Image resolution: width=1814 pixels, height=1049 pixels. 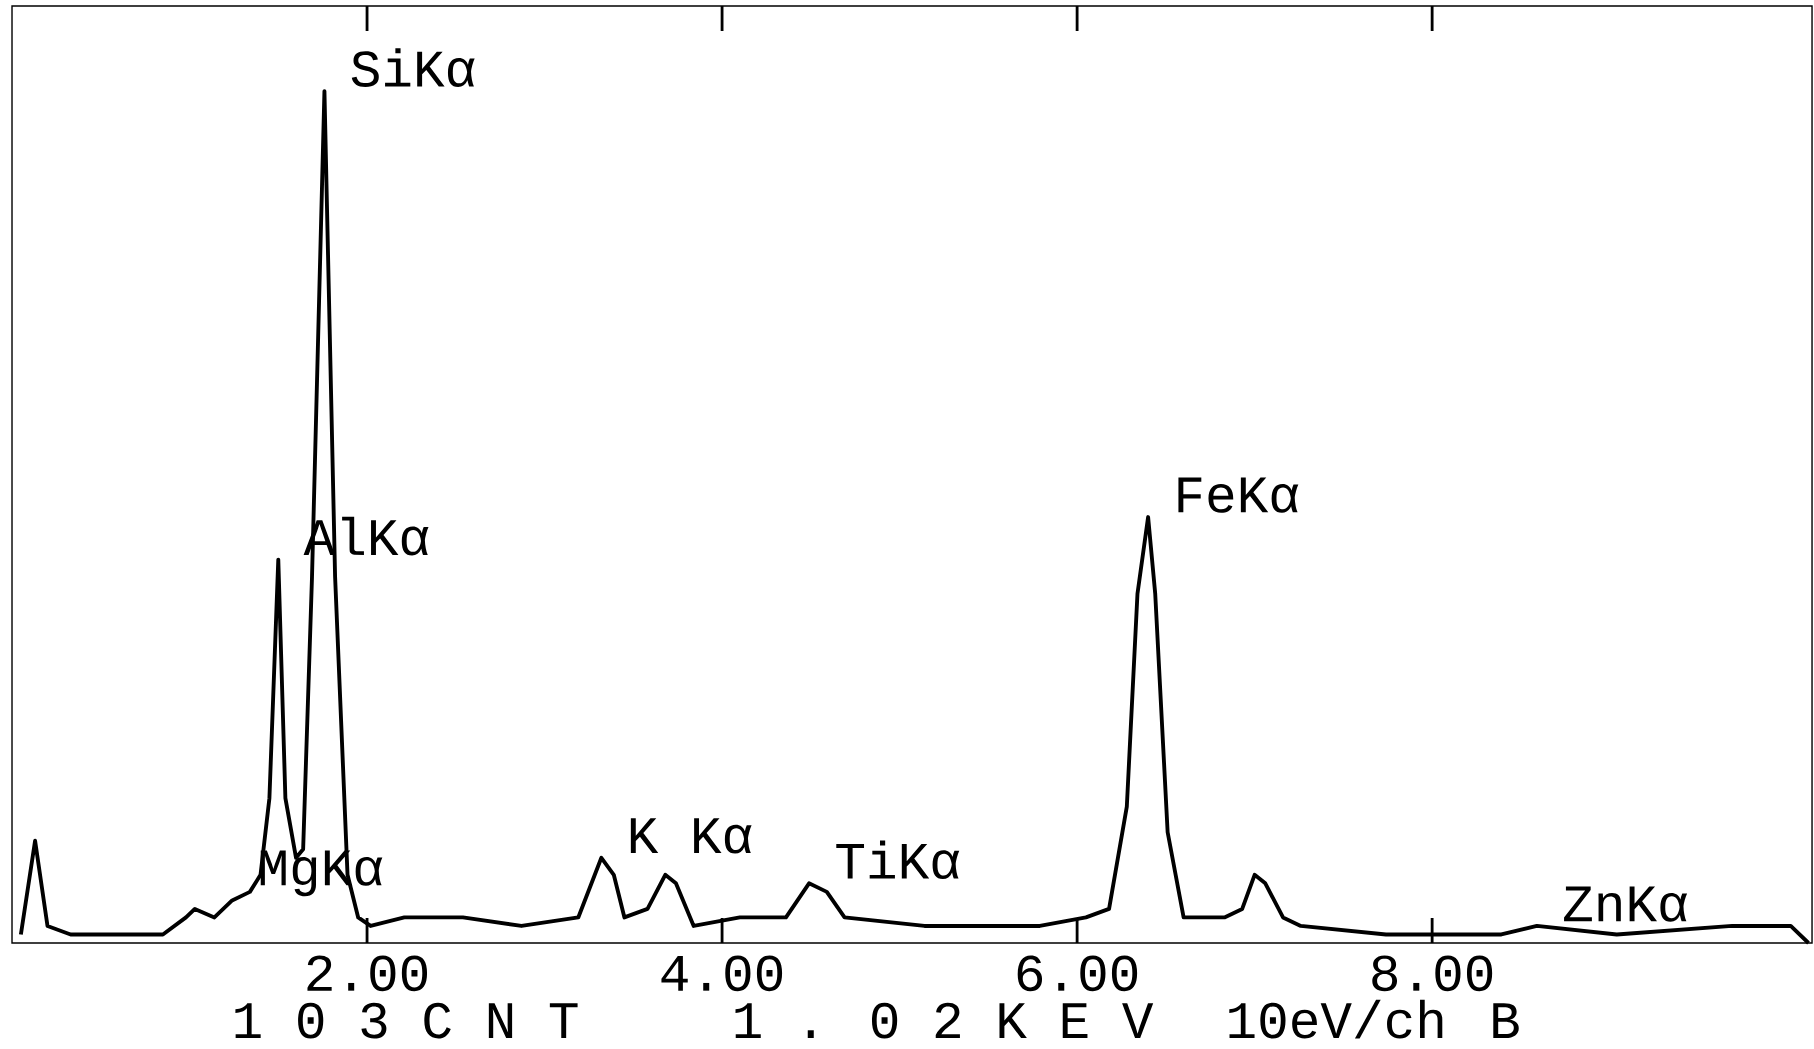 What do you see at coordinates (406, 1020) in the screenshot?
I see `text: 1 0 3 C N T` at bounding box center [406, 1020].